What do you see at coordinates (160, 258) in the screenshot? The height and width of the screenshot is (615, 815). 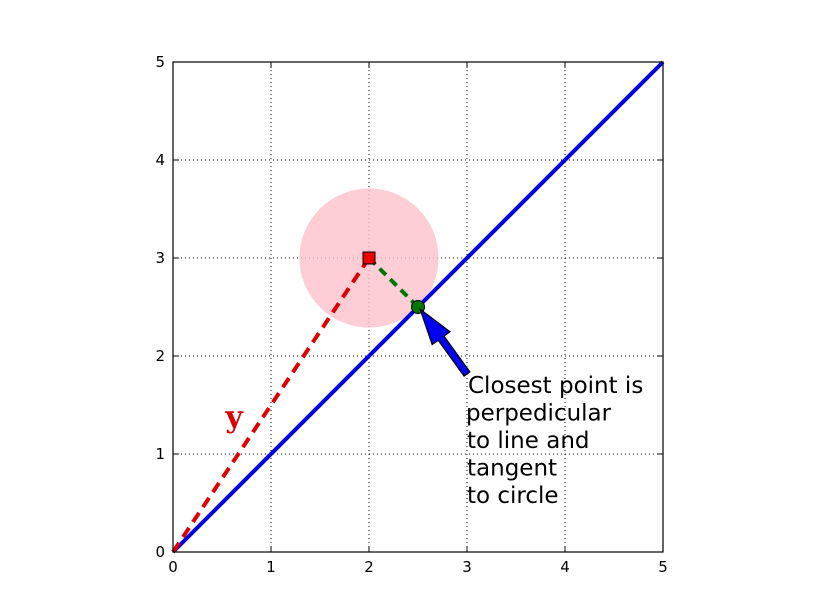 I see `y-tick-label: 3` at bounding box center [160, 258].